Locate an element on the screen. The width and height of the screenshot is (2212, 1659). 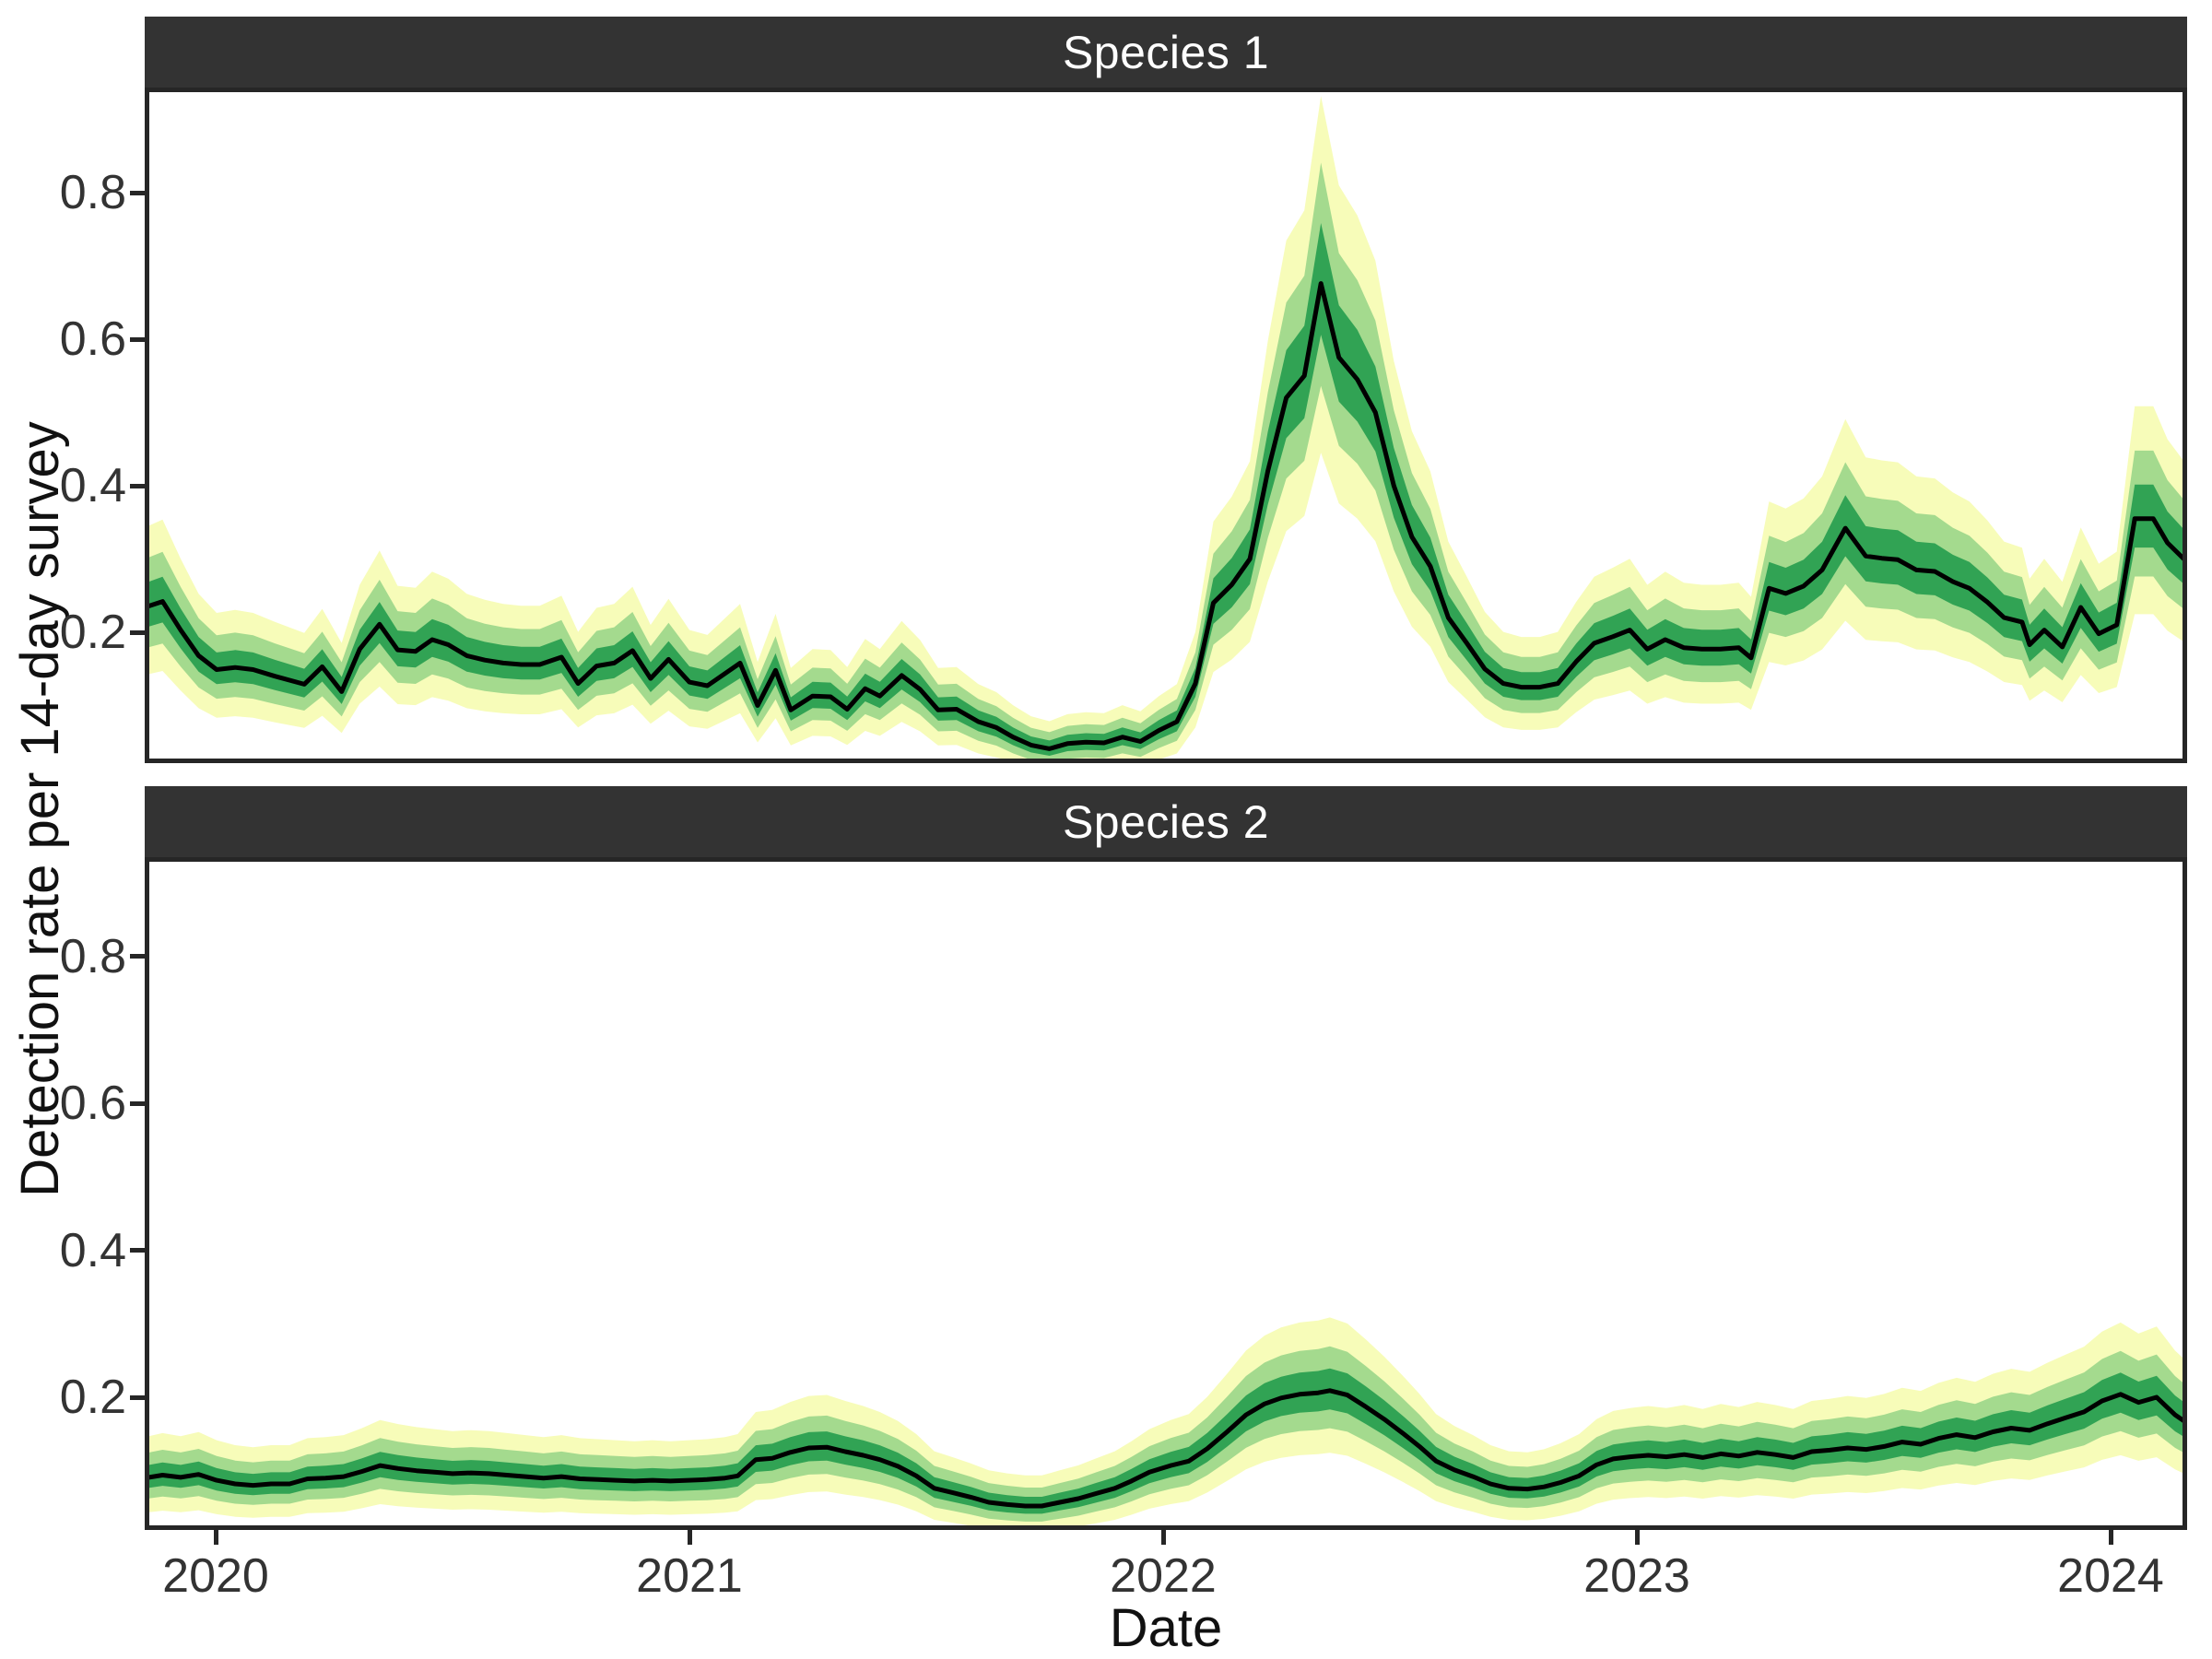
facet-strip-label-species-2: Species 2 is located at coordinates (1166, 821).